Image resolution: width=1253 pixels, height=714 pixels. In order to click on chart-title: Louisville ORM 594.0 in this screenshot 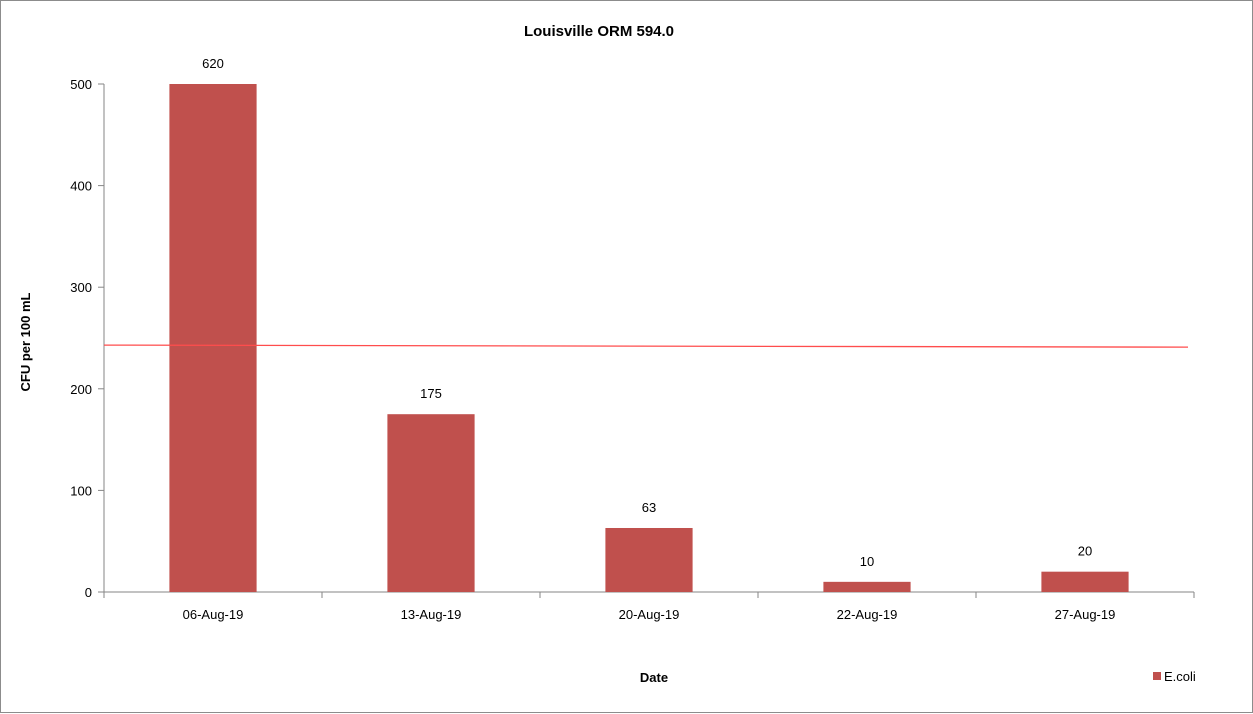, I will do `click(599, 31)`.